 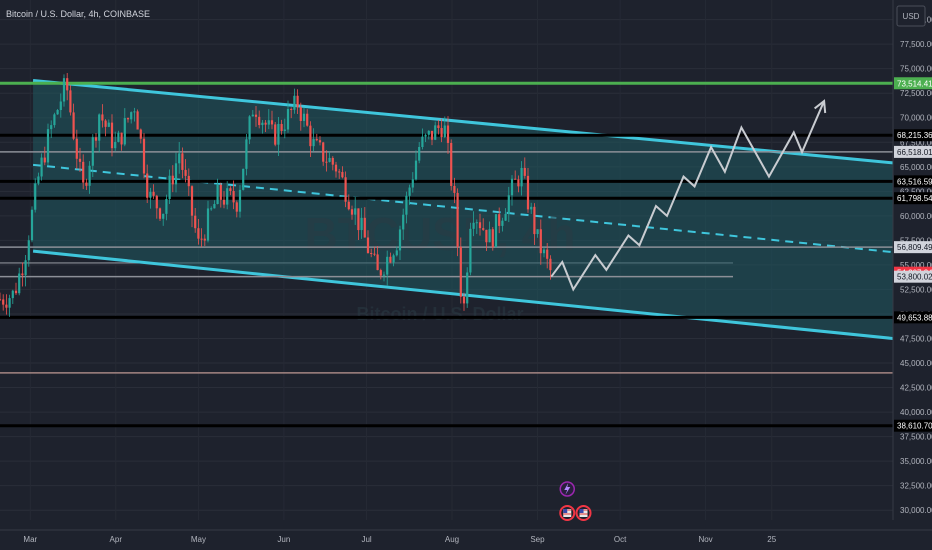 I want to click on y-tick-label: 67,500.00, so click(x=916, y=142).